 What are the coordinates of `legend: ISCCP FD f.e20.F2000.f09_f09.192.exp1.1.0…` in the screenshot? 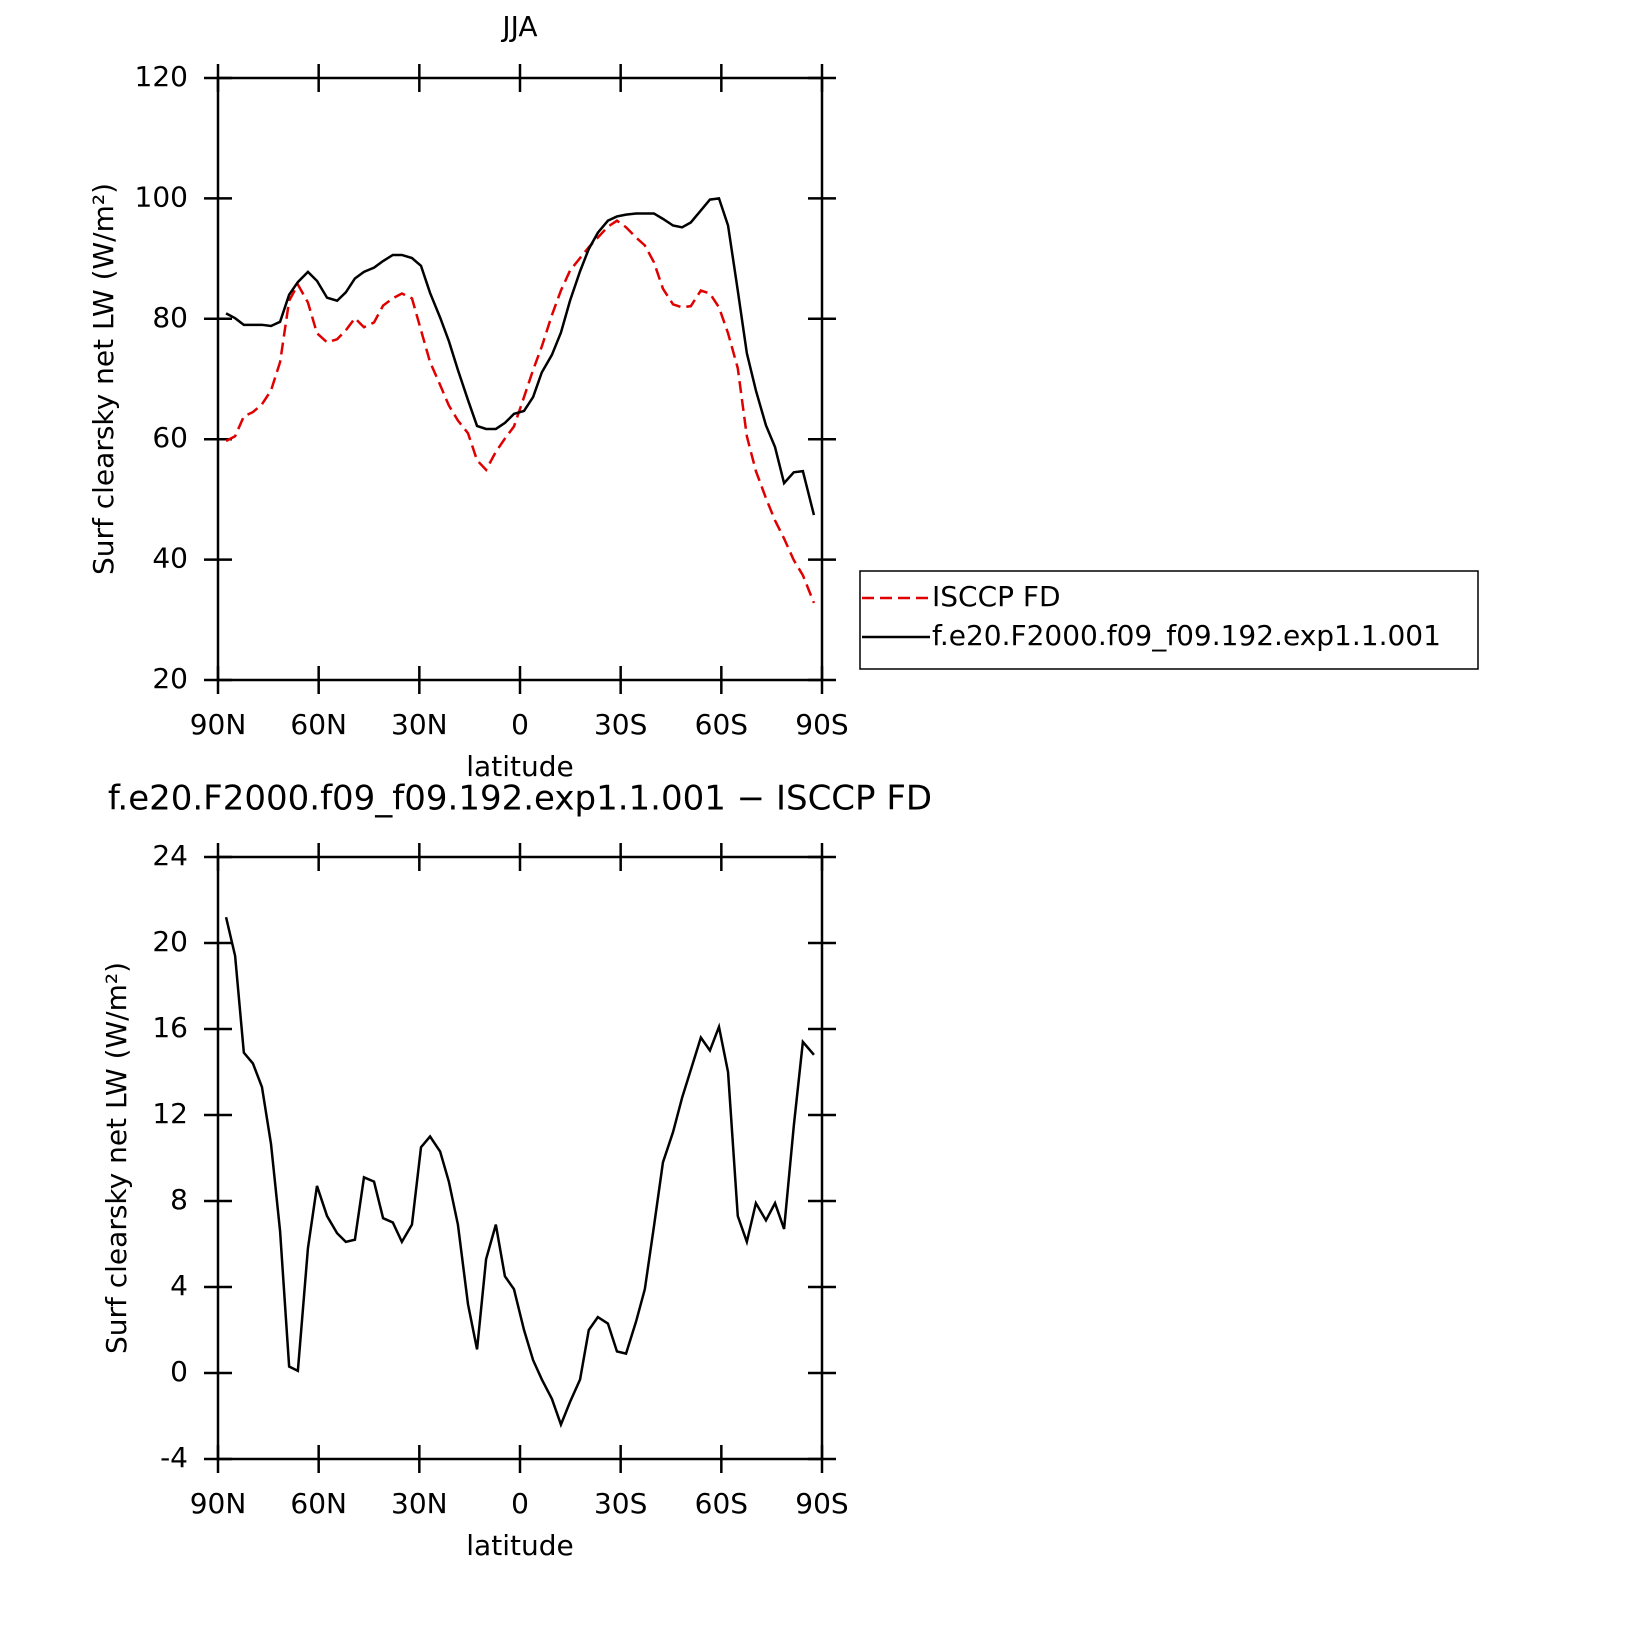 It's located at (1169, 620).